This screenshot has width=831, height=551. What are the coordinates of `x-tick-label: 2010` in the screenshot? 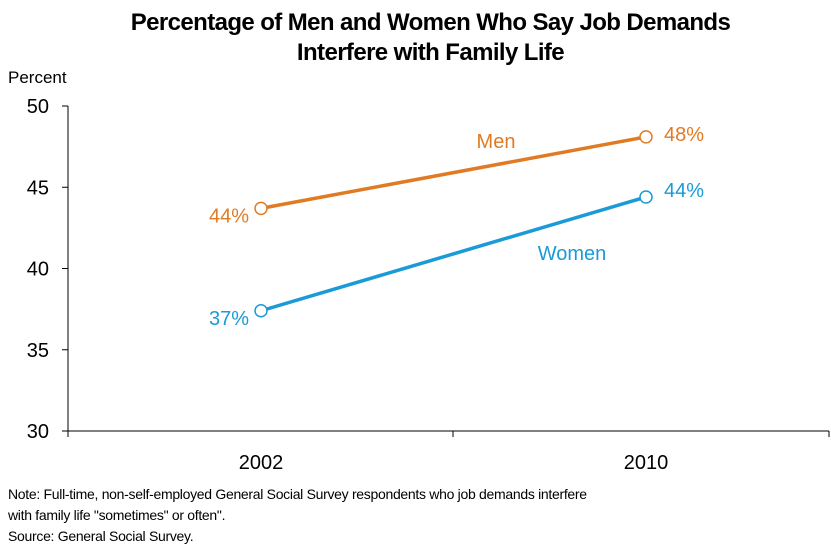 It's located at (646, 463).